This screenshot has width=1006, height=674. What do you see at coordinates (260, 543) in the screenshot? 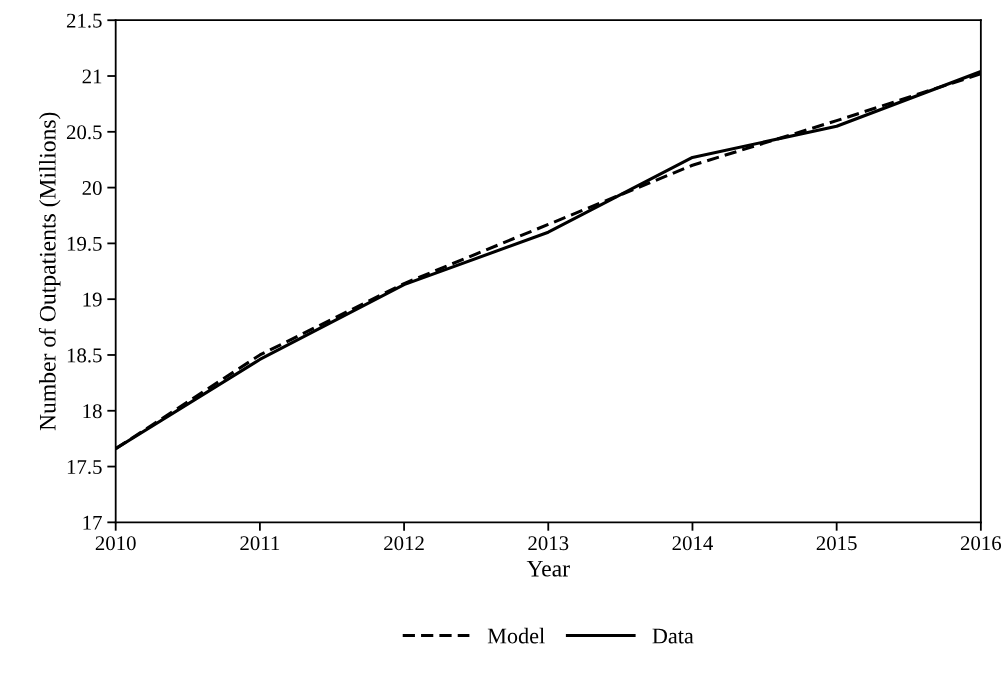
I see `x-tick-label: 2011` at bounding box center [260, 543].